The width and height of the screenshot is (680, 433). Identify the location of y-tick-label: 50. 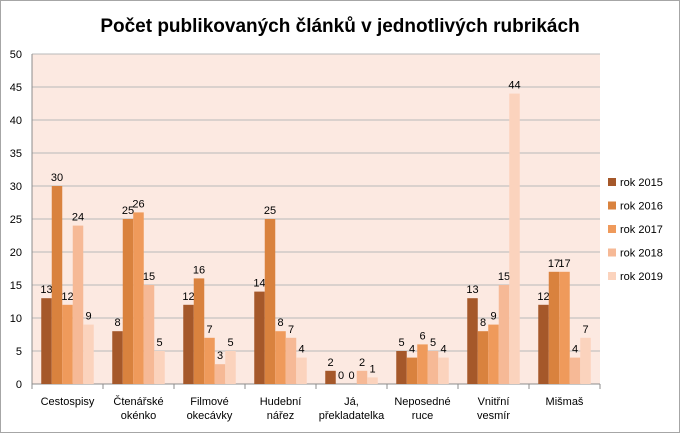
(16, 55).